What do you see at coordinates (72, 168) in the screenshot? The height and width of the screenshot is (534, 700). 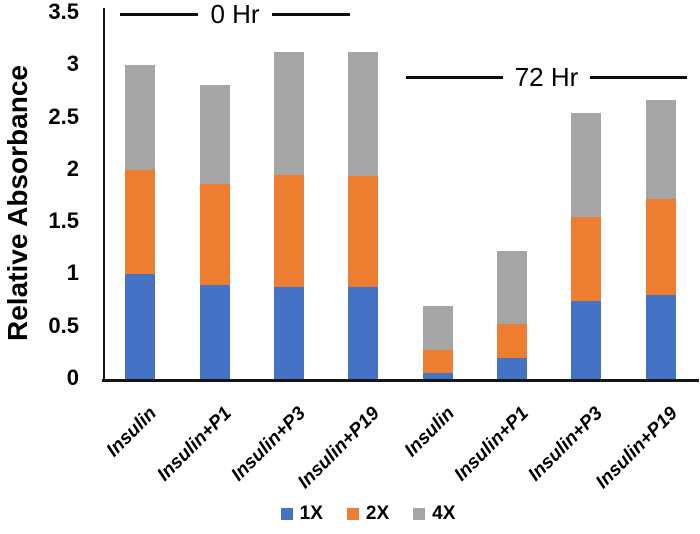 I see `y-tick-label: 2` at bounding box center [72, 168].